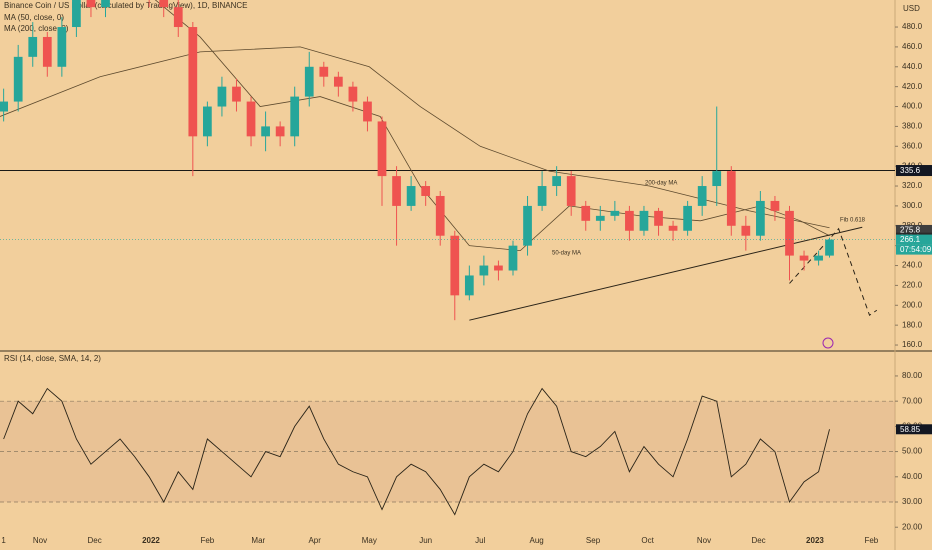 The width and height of the screenshot is (932, 550). I want to click on y-tick-label: 180.0, so click(912, 324).